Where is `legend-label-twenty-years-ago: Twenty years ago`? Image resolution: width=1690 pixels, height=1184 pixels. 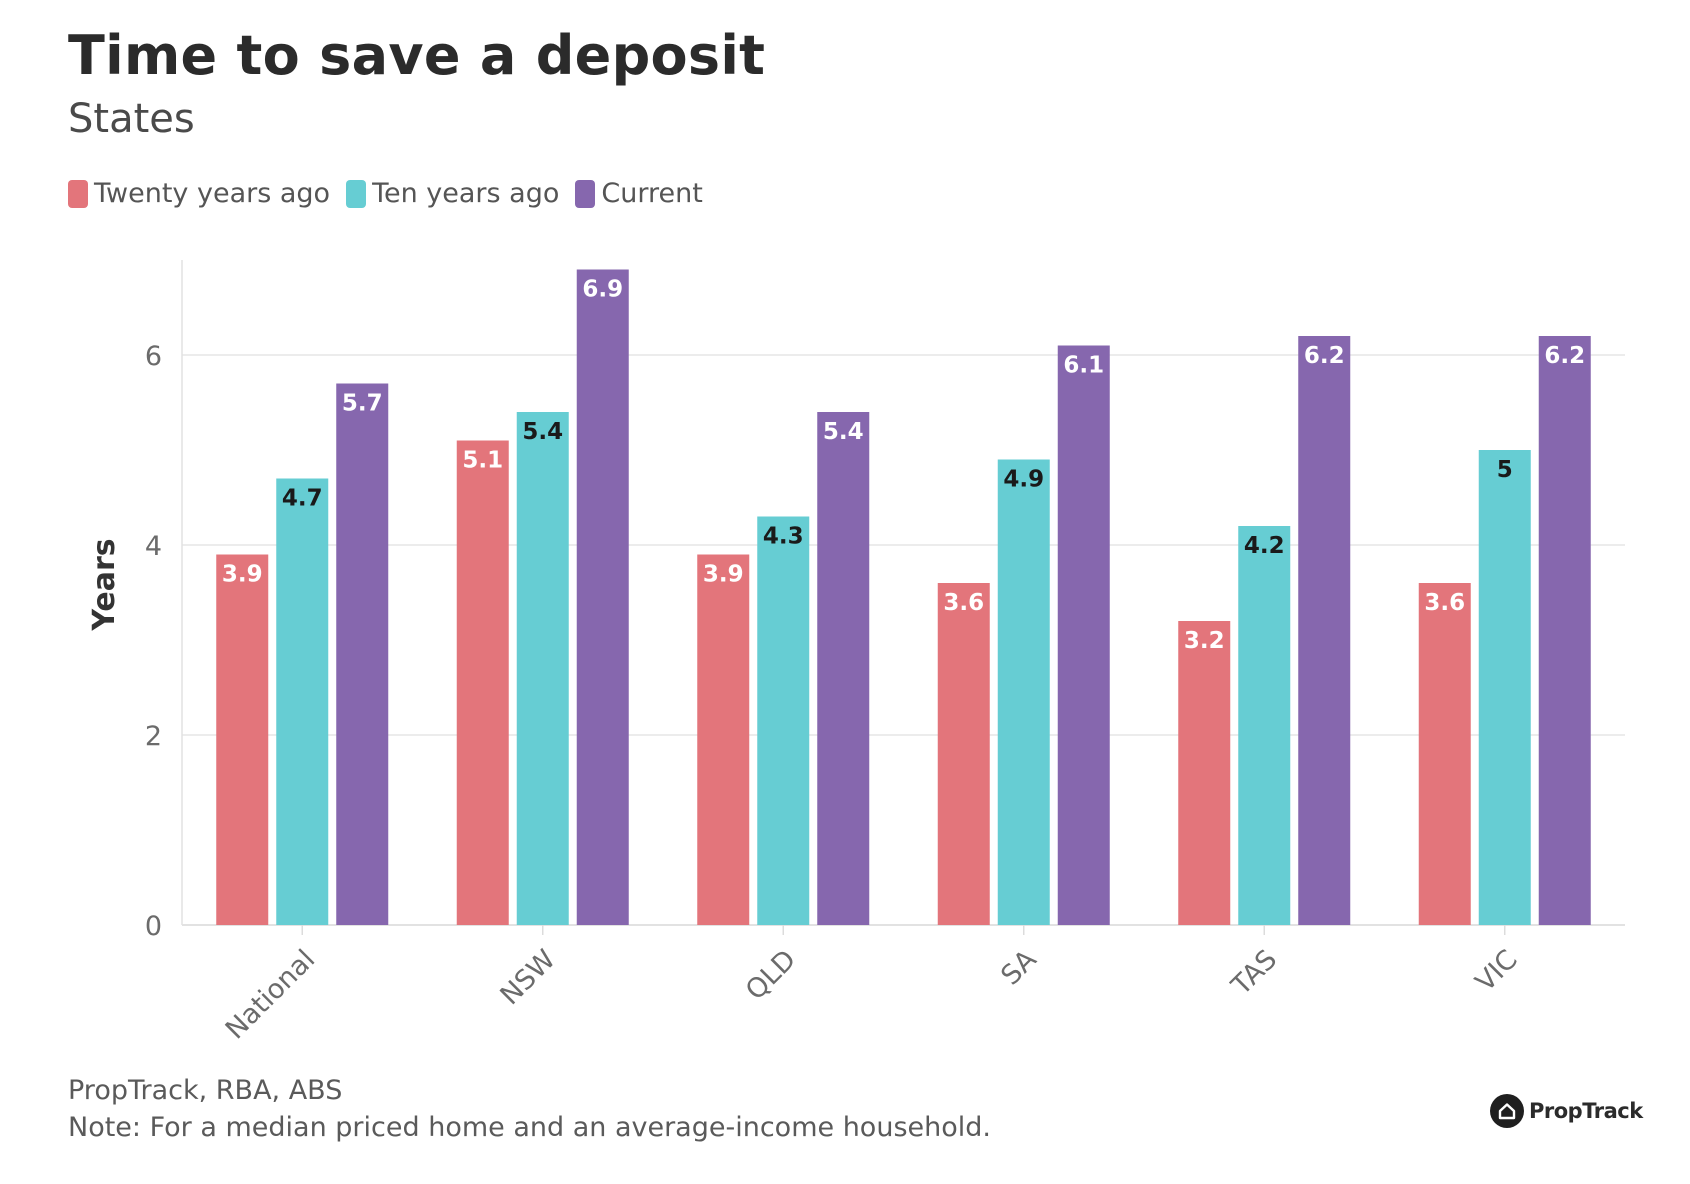 legend-label-twenty-years-ago: Twenty years ago is located at coordinates (212, 193).